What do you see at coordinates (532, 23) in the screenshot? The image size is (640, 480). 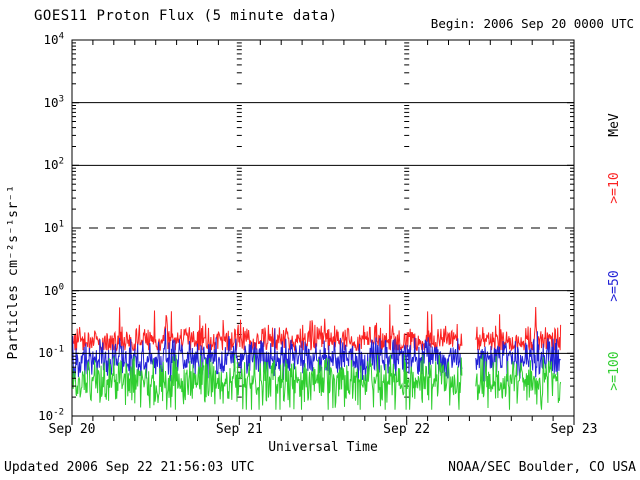 I see `begin-timestamp: Begin: 2006 Sep 20 0000 UTC` at bounding box center [532, 23].